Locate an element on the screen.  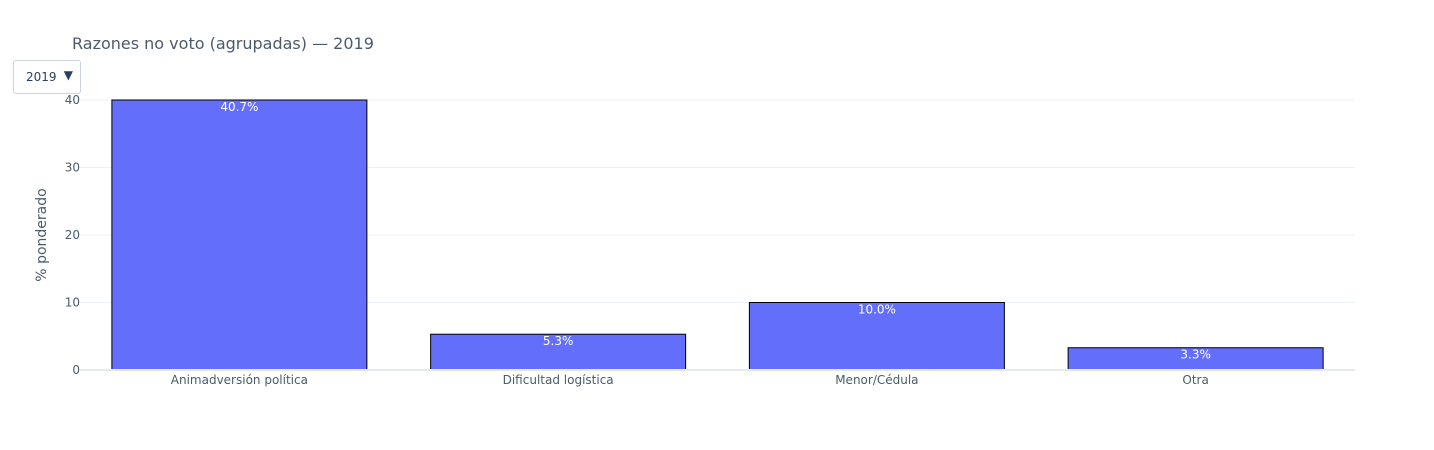
year-dropdown: 2019 ▼ is located at coordinates (47, 77).